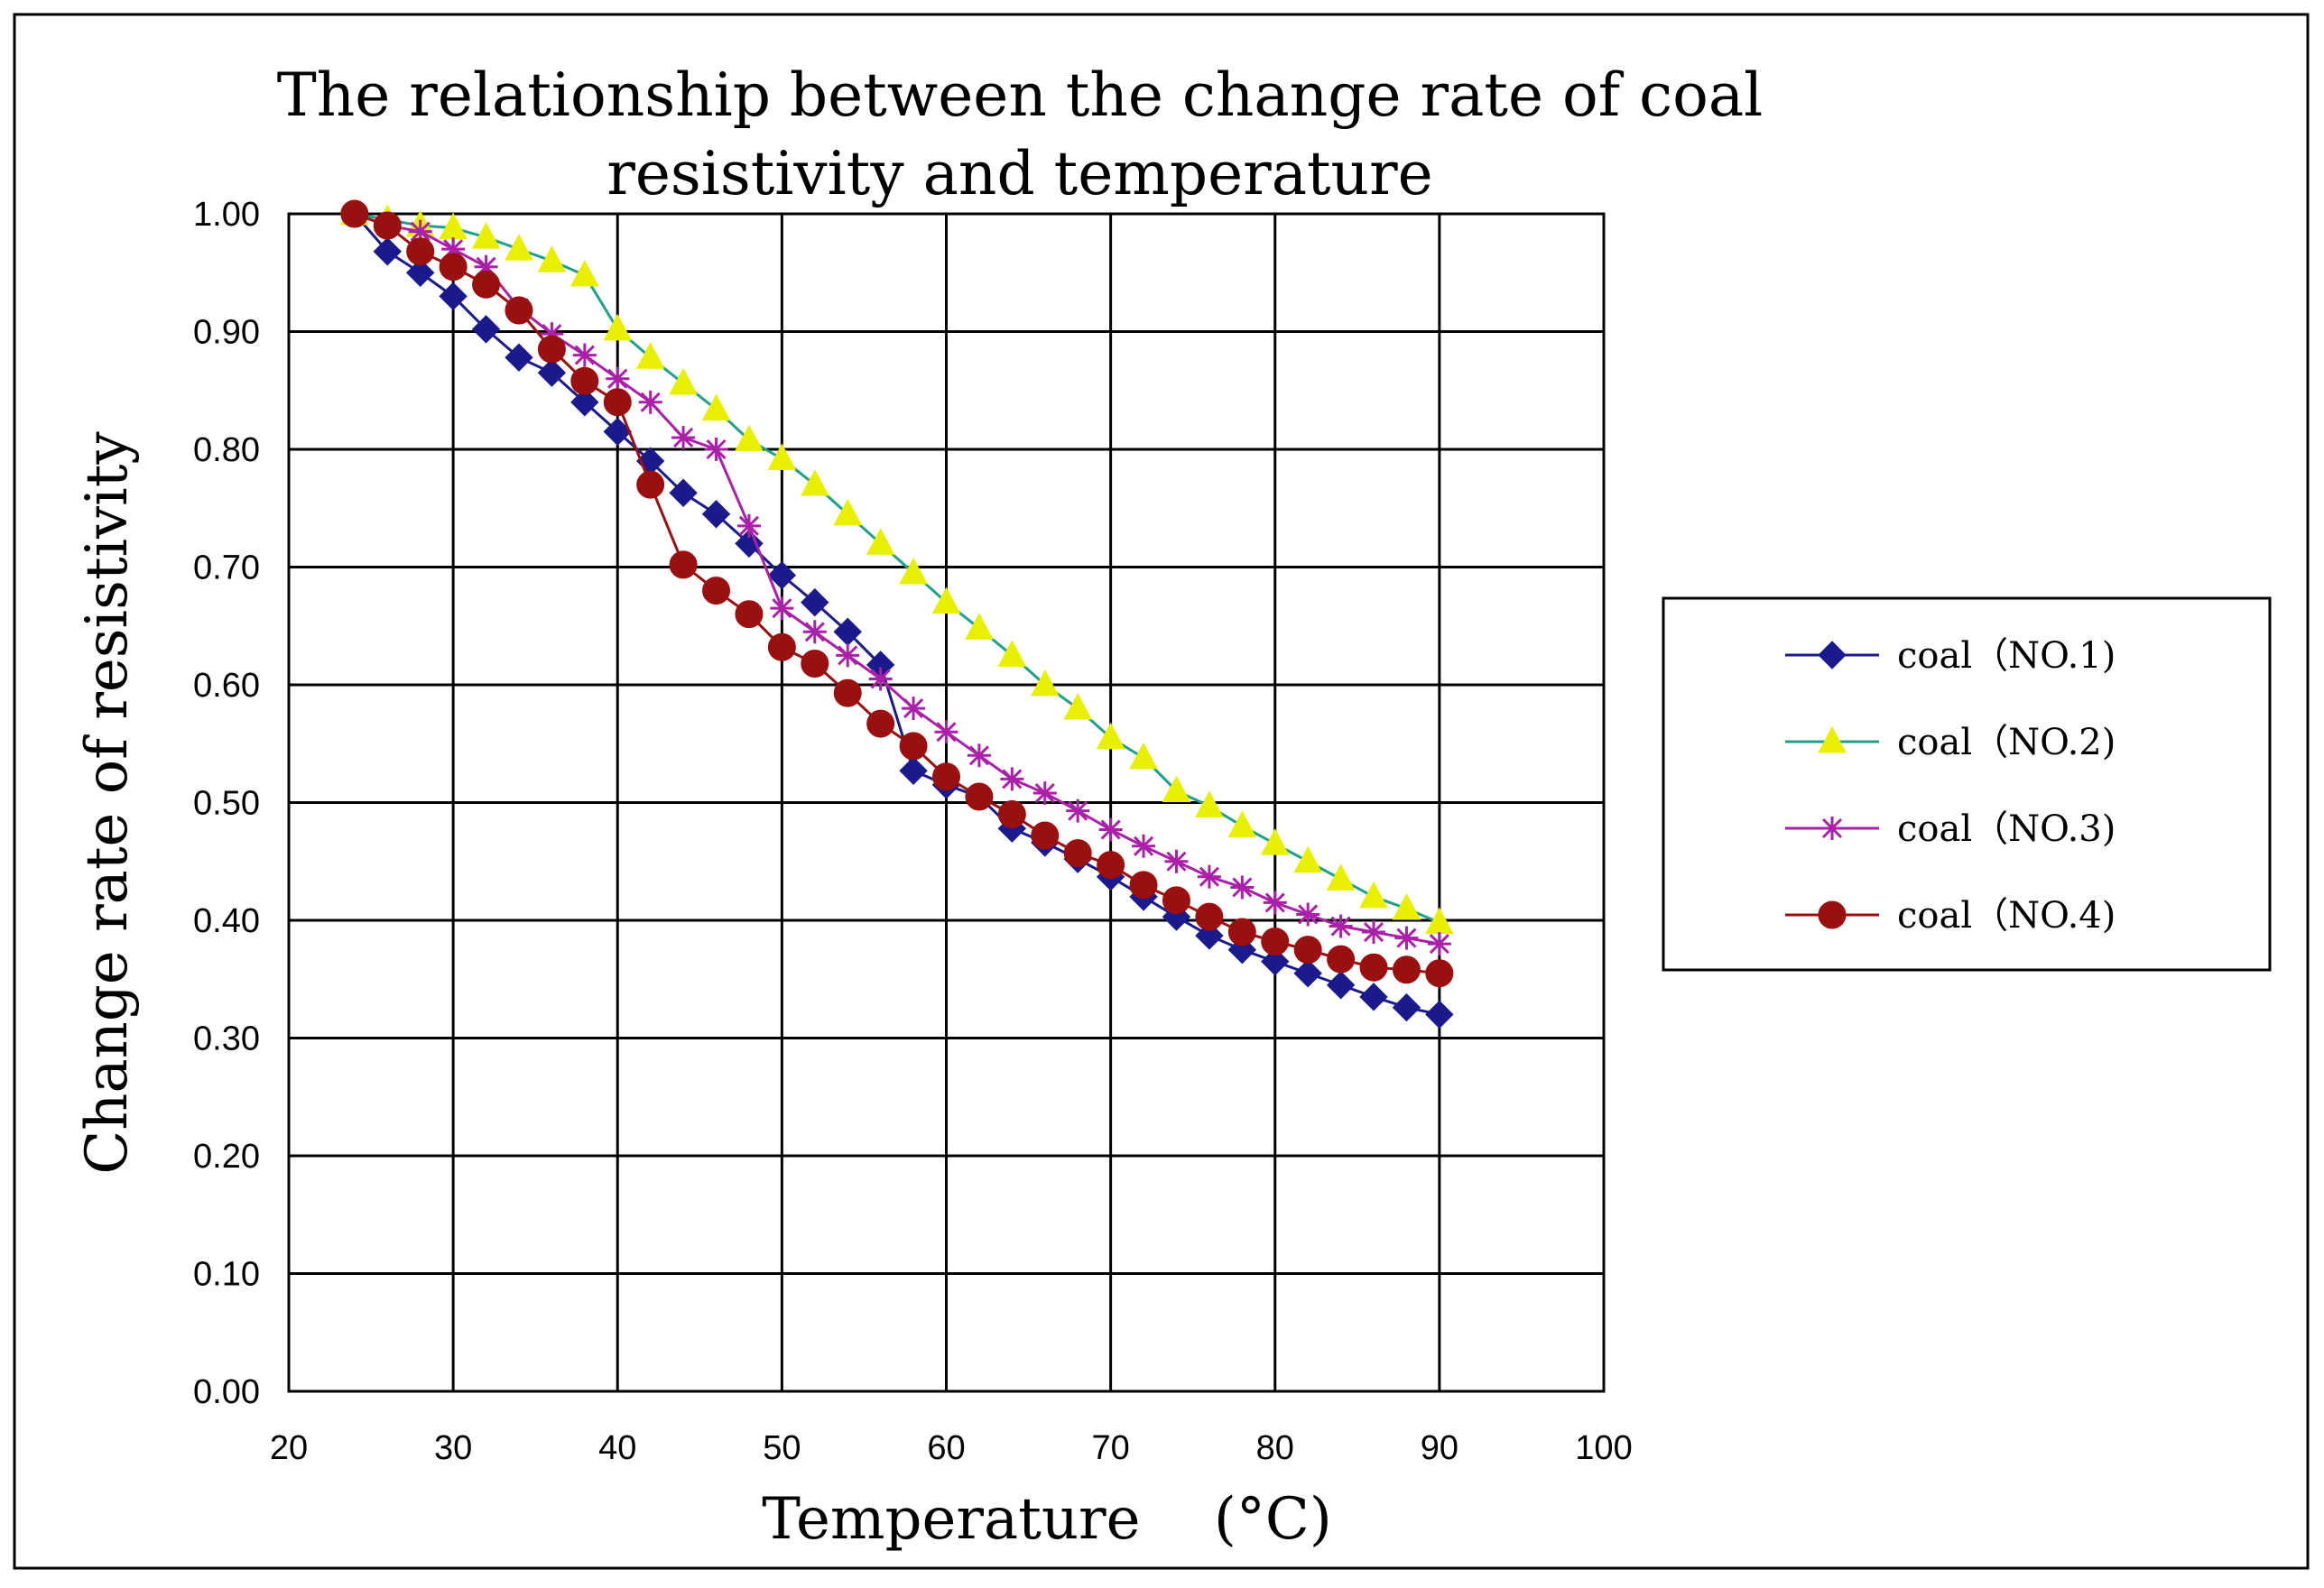 This screenshot has width=2324, height=1588. Describe the element at coordinates (227, 804) in the screenshot. I see `y-tick-label: 0.50` at that location.